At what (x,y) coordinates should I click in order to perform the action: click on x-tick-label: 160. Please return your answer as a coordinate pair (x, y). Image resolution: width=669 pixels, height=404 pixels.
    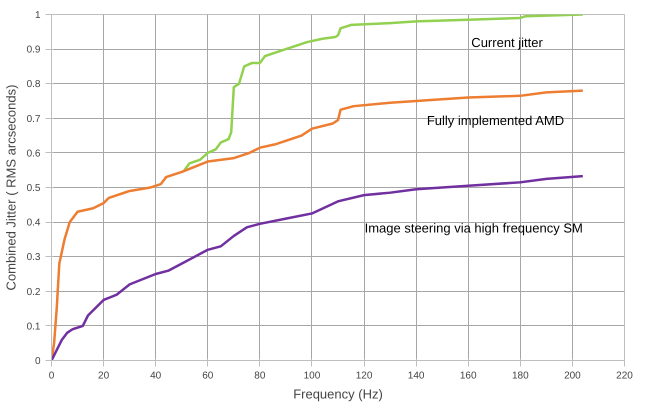
    Looking at the image, I should click on (469, 376).